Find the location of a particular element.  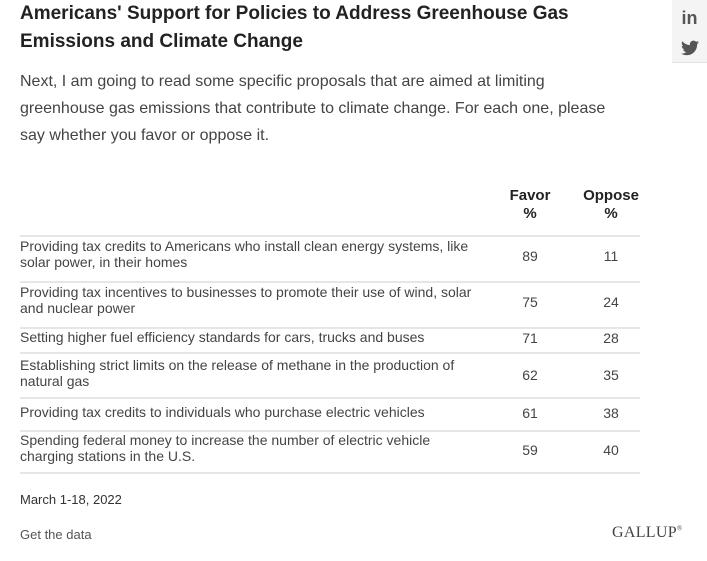

survey-date: March 1-18, 2022 is located at coordinates (71, 499).